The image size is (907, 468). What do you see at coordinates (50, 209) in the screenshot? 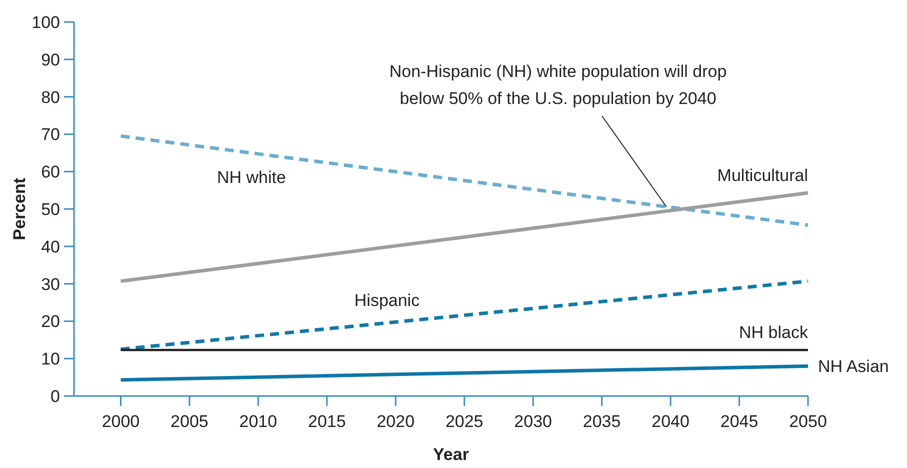
I see `y-tick-label: 50` at bounding box center [50, 209].